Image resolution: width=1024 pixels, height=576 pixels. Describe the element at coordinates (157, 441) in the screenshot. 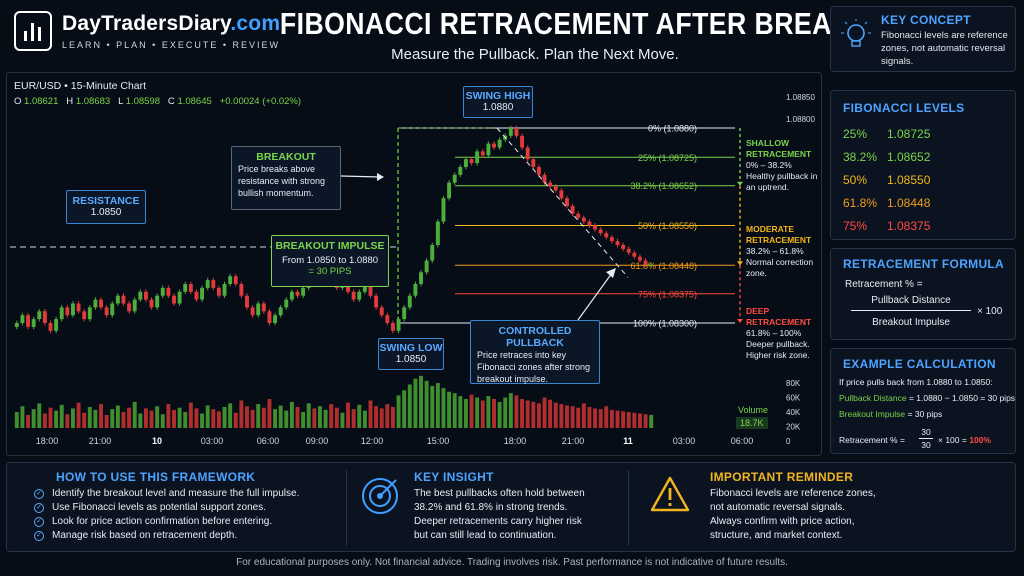

I see `x-tick-label: 10` at that location.